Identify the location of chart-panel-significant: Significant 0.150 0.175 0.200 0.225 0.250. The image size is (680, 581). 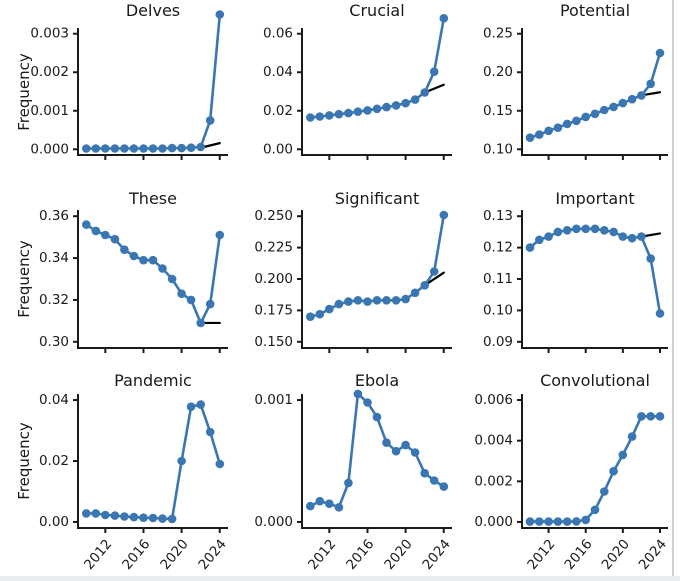
(347, 276).